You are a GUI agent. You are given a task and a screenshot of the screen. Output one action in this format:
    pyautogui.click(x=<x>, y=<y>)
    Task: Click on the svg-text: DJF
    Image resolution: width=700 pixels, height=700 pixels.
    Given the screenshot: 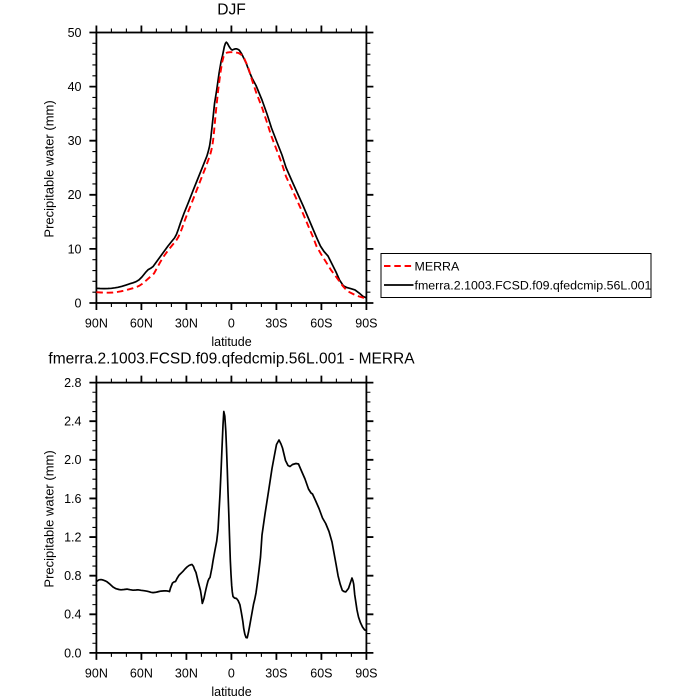 What is the action you would take?
    pyautogui.click(x=231, y=10)
    